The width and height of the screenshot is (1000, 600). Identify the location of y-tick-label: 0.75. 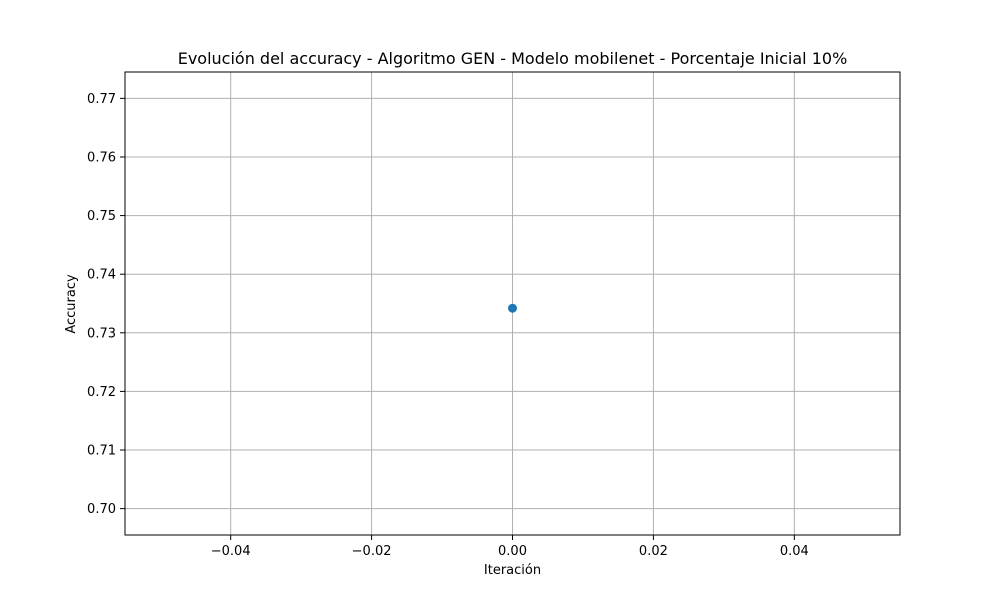
(101, 216).